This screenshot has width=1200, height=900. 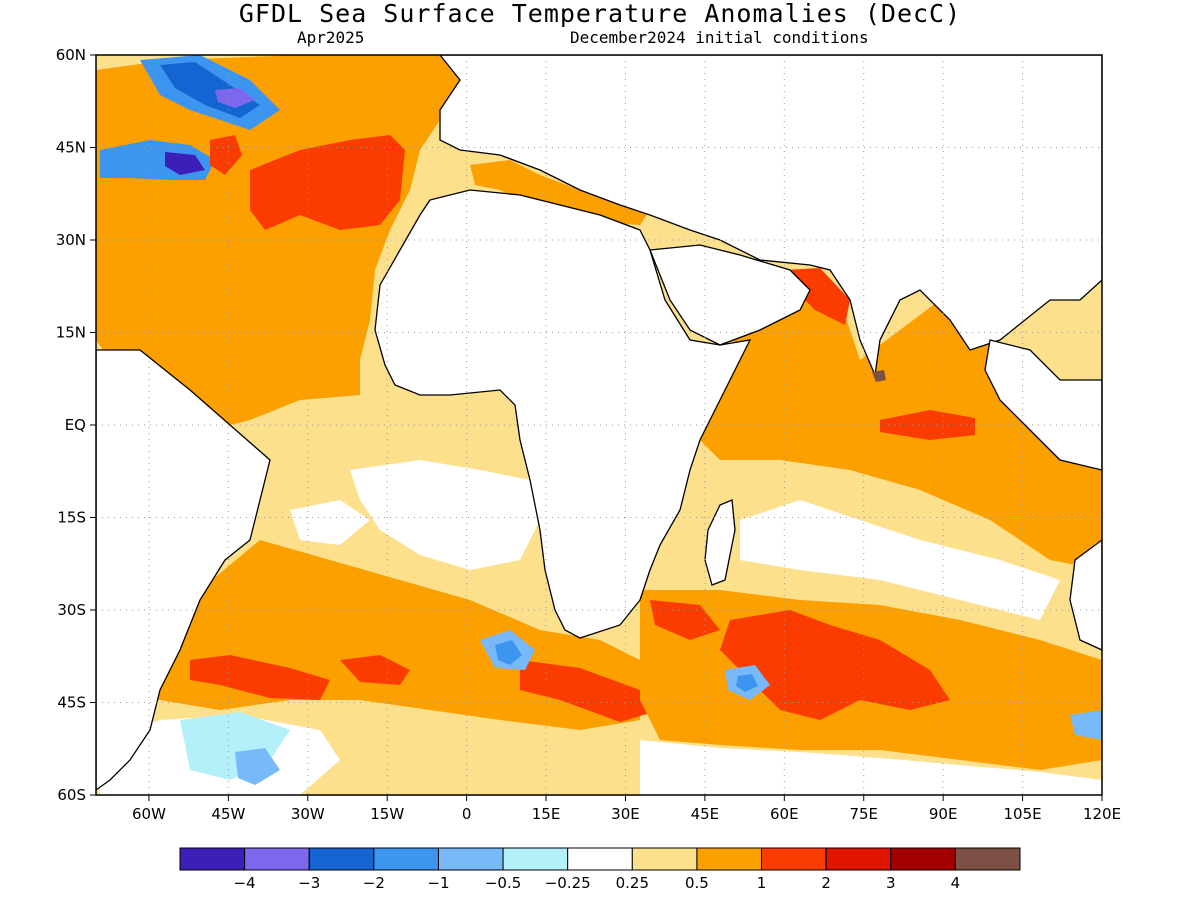 I want to click on far-south-indian-cool-region, so click(x=871, y=767).